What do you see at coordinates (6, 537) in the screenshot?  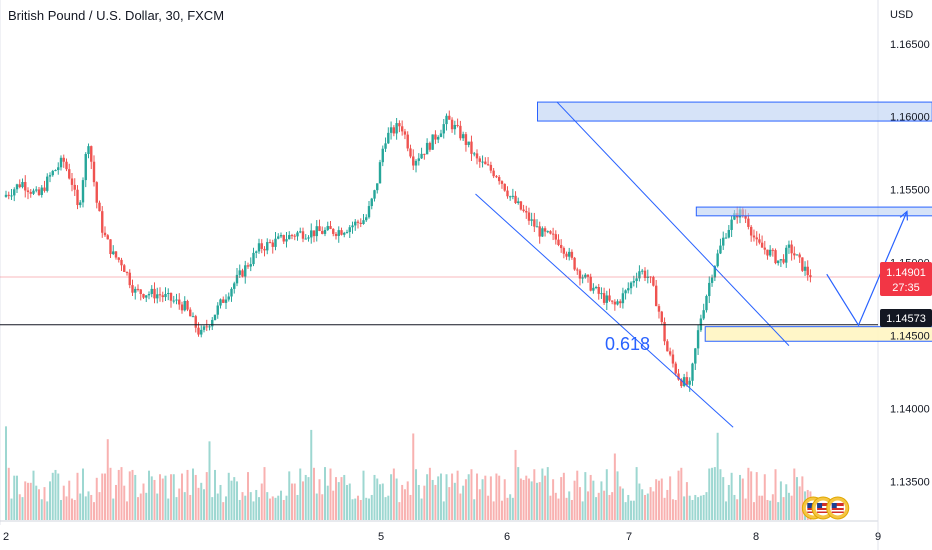 I see `time-tick-label: 2` at bounding box center [6, 537].